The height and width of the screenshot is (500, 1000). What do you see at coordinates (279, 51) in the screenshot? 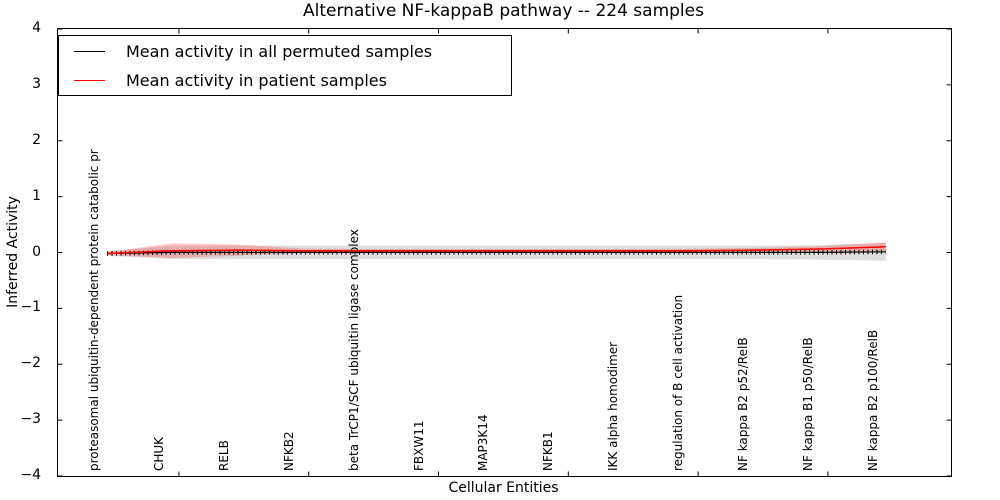
I see `legend-label-permuted: Mean activity in all permuted samples` at bounding box center [279, 51].